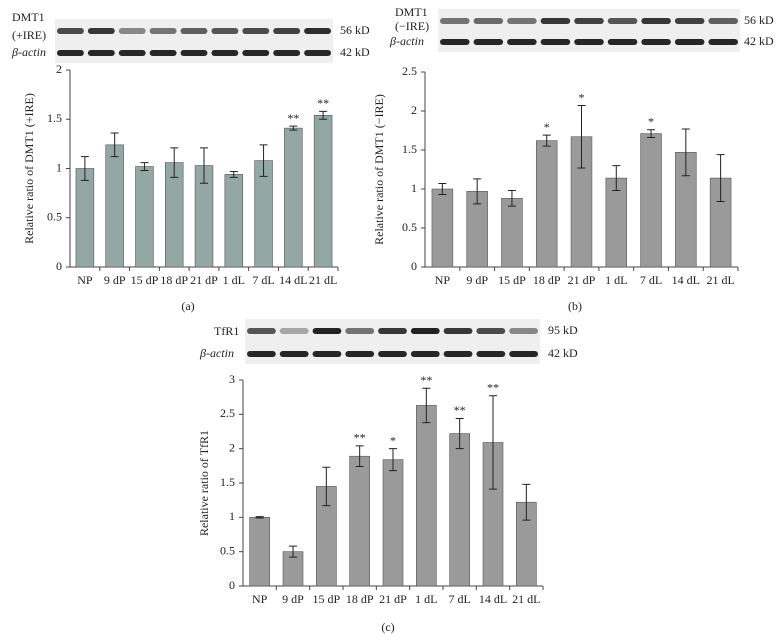  What do you see at coordinates (387, 627) in the screenshot?
I see `panel-label: (c)` at bounding box center [387, 627].